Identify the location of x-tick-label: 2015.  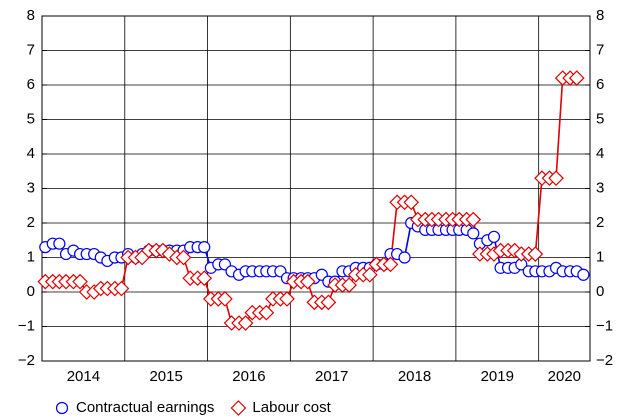
(165, 376).